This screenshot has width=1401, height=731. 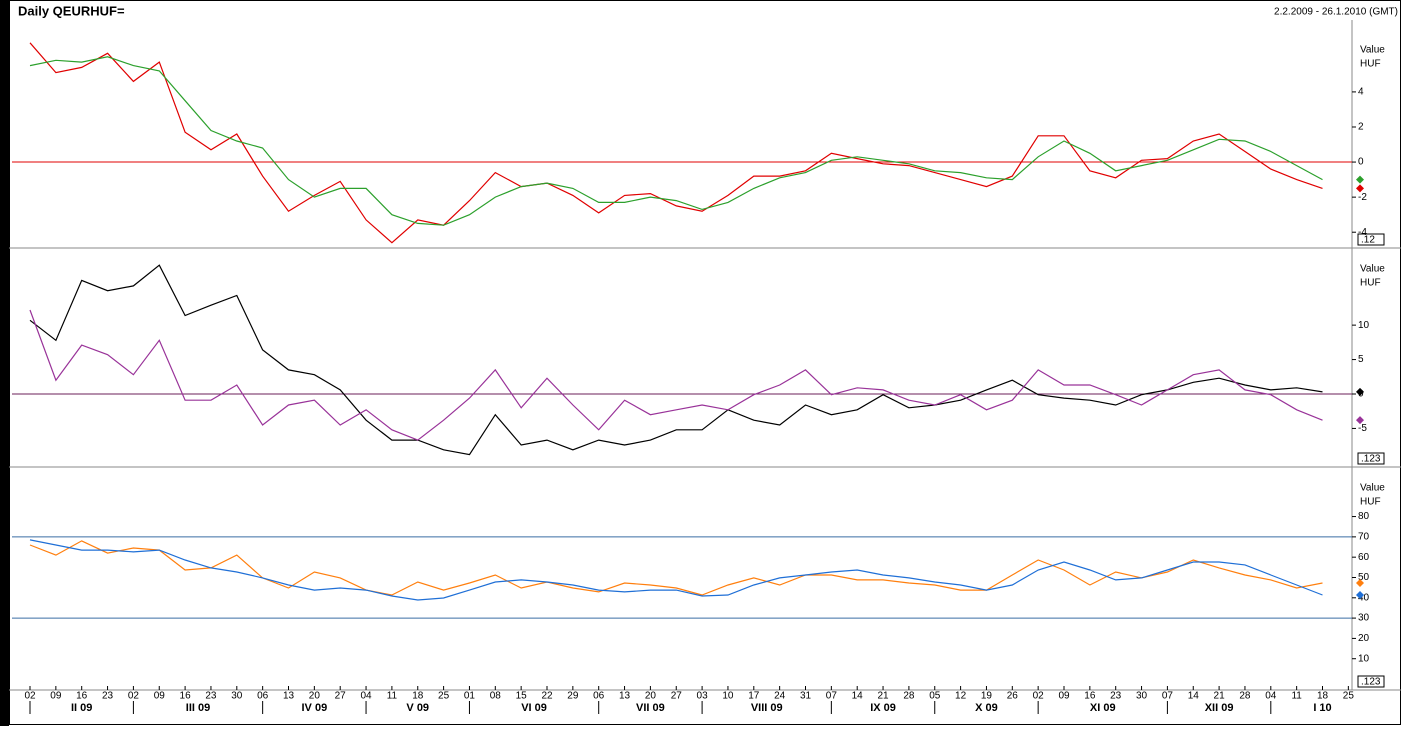 I want to click on y-tick-label: -4, so click(x=1362, y=232).